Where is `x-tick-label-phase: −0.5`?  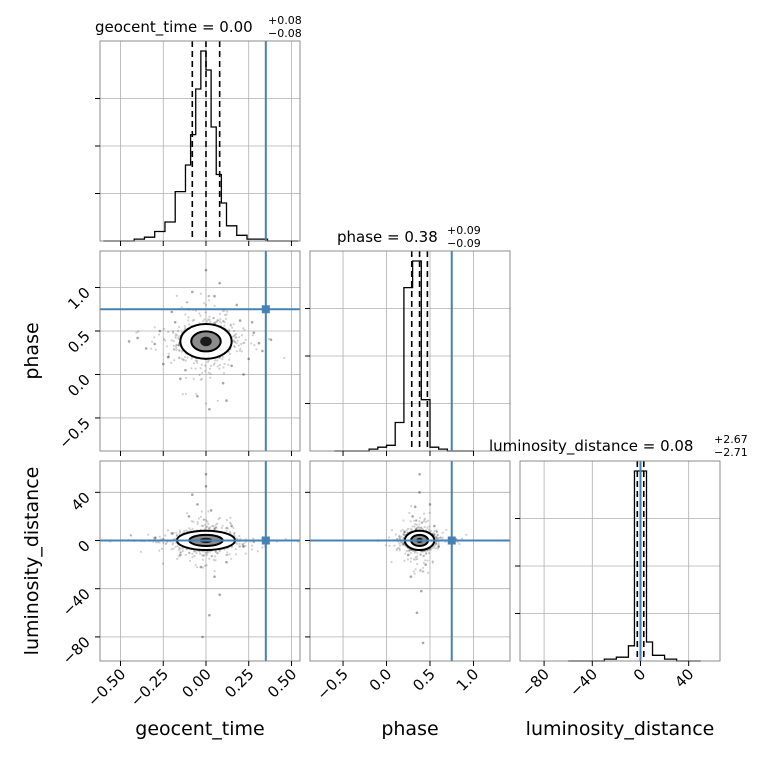 x-tick-label-phase: −0.5 is located at coordinates (332, 684).